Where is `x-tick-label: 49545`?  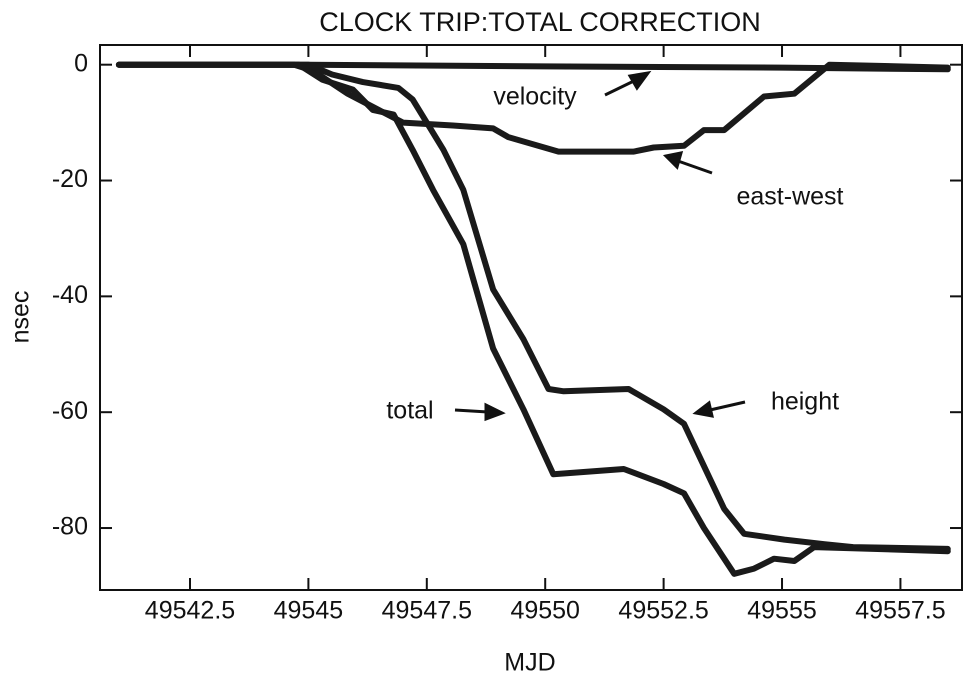
x-tick-label: 49545 is located at coordinates (309, 611).